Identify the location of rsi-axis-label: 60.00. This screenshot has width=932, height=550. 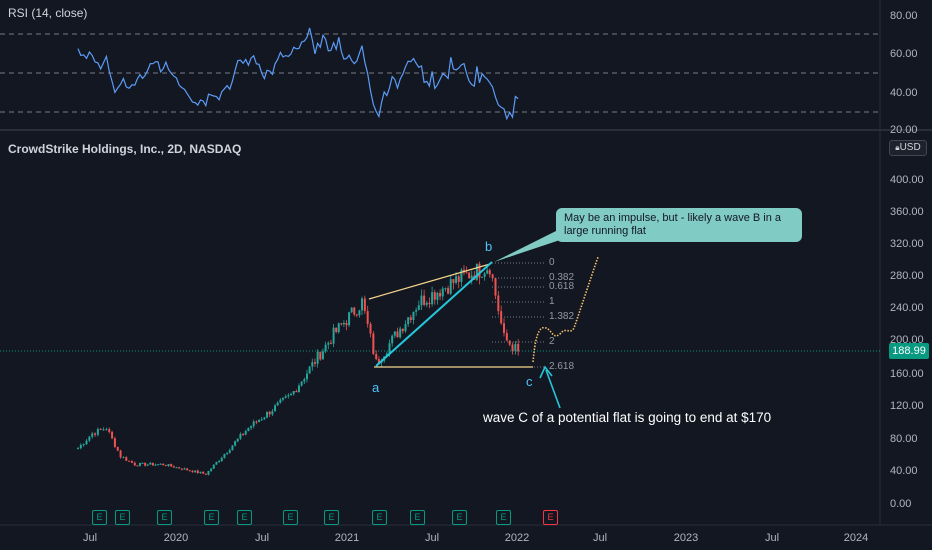
(904, 54).